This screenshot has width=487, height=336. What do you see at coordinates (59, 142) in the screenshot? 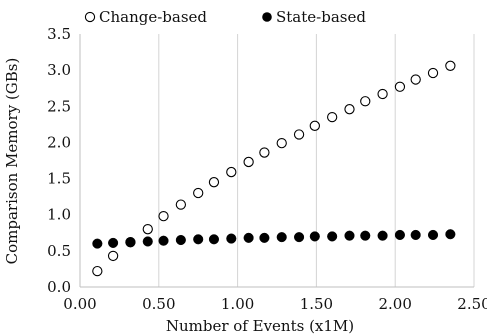
I see `y-tick-label: 2.0` at bounding box center [59, 142].